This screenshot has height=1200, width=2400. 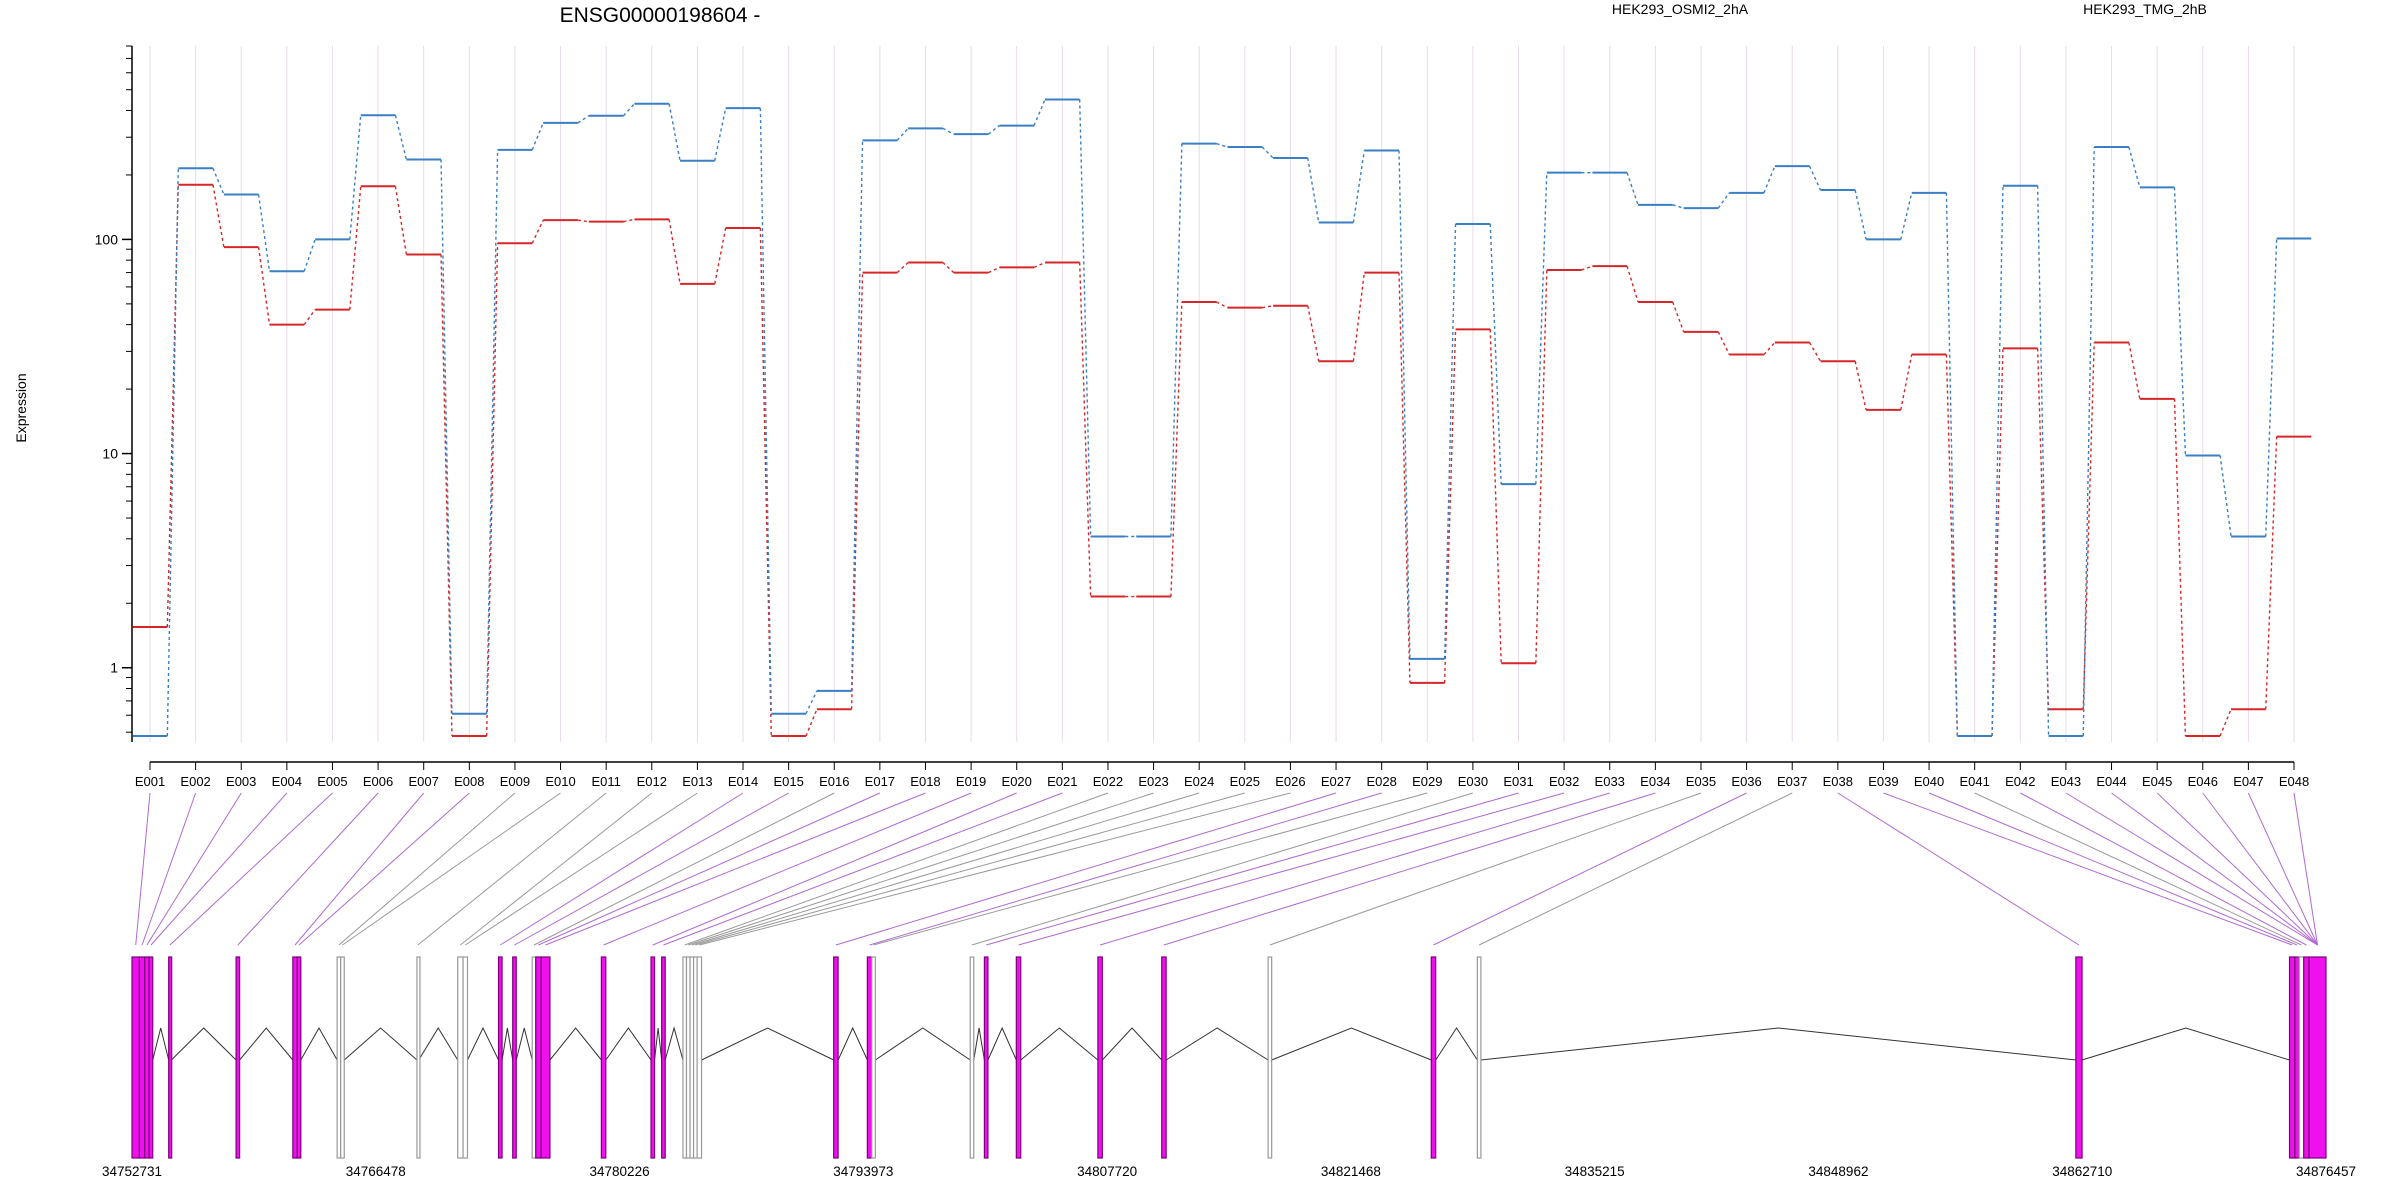 I want to click on x-tick-label: E039, so click(x=1883, y=781).